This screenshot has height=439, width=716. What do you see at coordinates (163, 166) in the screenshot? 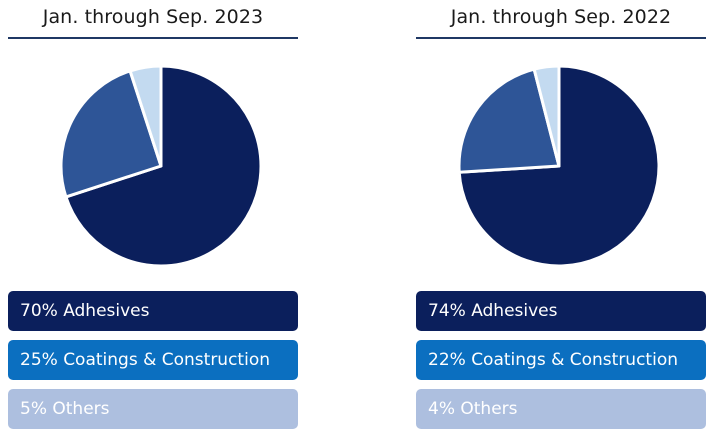
I see `pie-slice-adhesives` at bounding box center [163, 166].